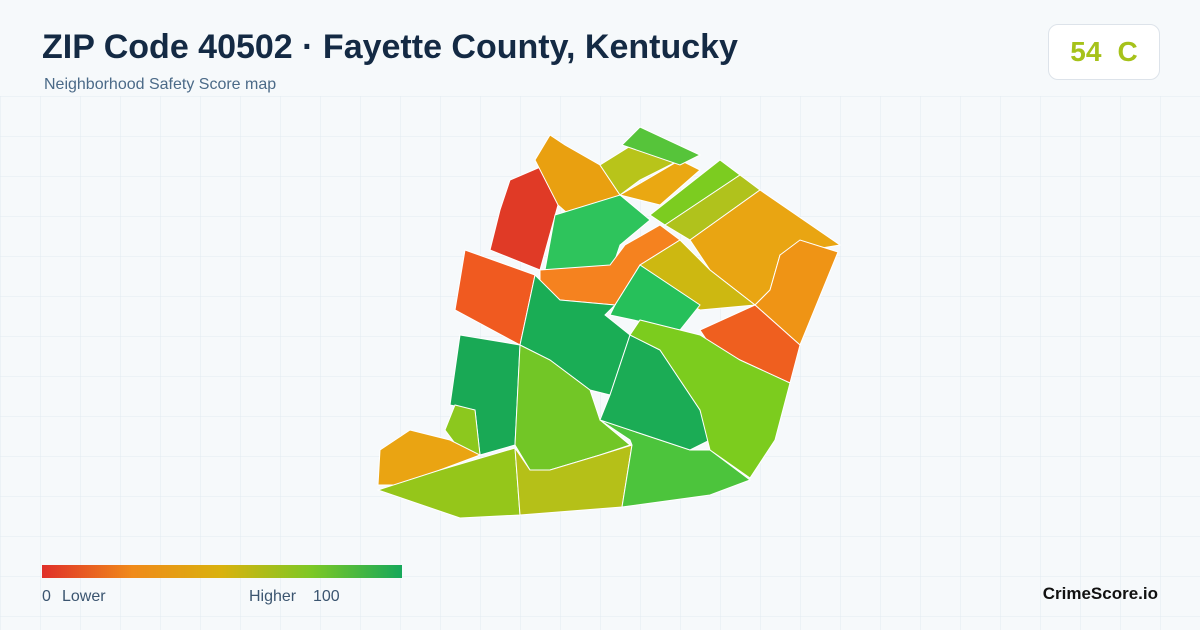  Describe the element at coordinates (84, 596) in the screenshot. I see `legend-min-label: Lower` at that location.